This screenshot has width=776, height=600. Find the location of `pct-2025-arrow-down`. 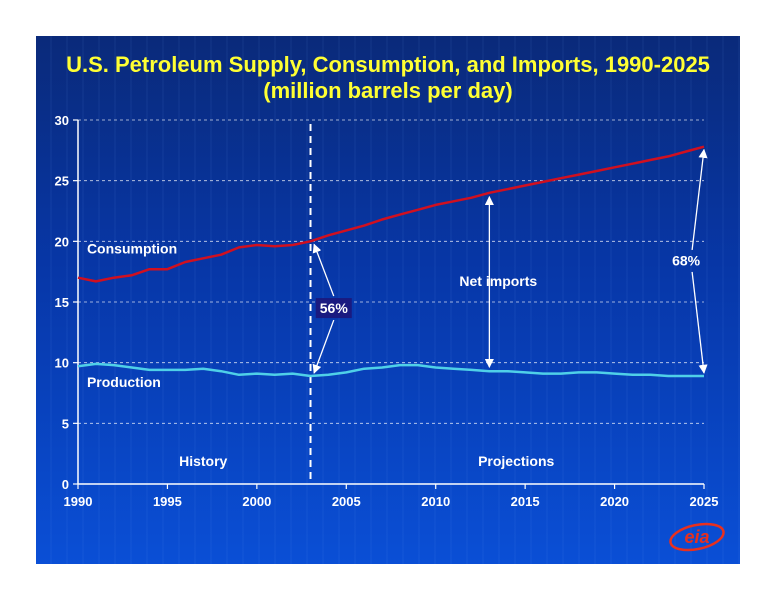

pct-2025-arrow-down is located at coordinates (699, 322).